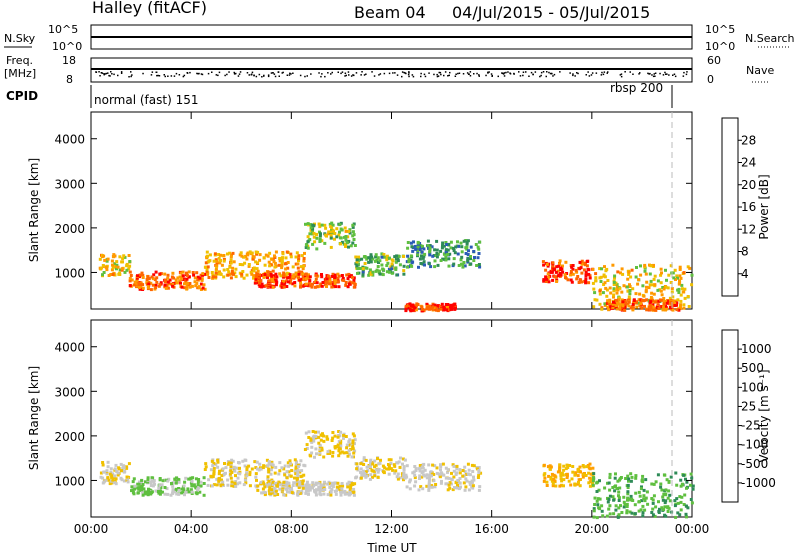 The width and height of the screenshot is (800, 554). What do you see at coordinates (63, 29) in the screenshot?
I see `nsky-tick-top: 10^5` at bounding box center [63, 29].